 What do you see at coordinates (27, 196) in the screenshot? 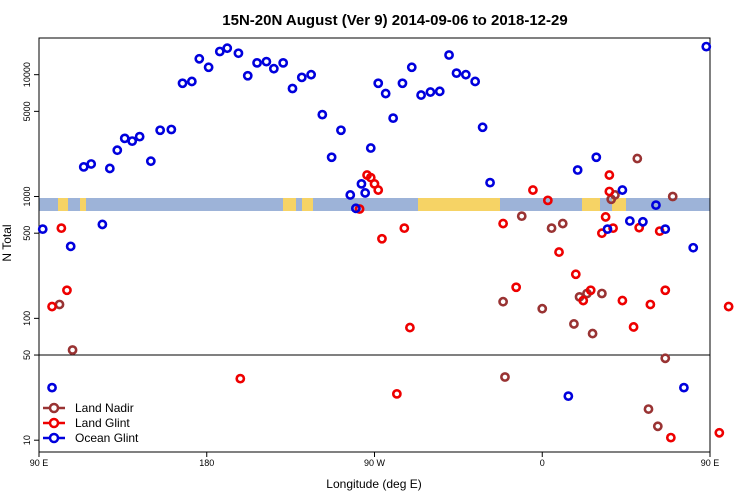
I see `y-tick-label: 1000` at bounding box center [27, 196].